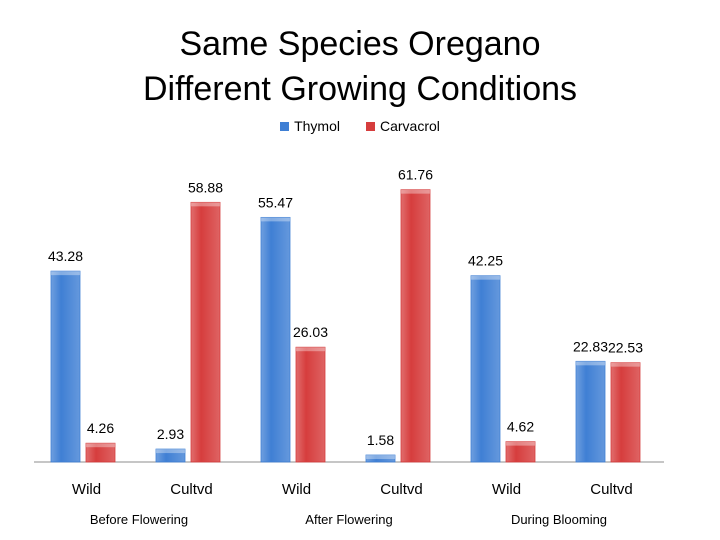 The height and width of the screenshot is (540, 720). What do you see at coordinates (370, 126) in the screenshot?
I see `legend-swatch-carvacrol` at bounding box center [370, 126].